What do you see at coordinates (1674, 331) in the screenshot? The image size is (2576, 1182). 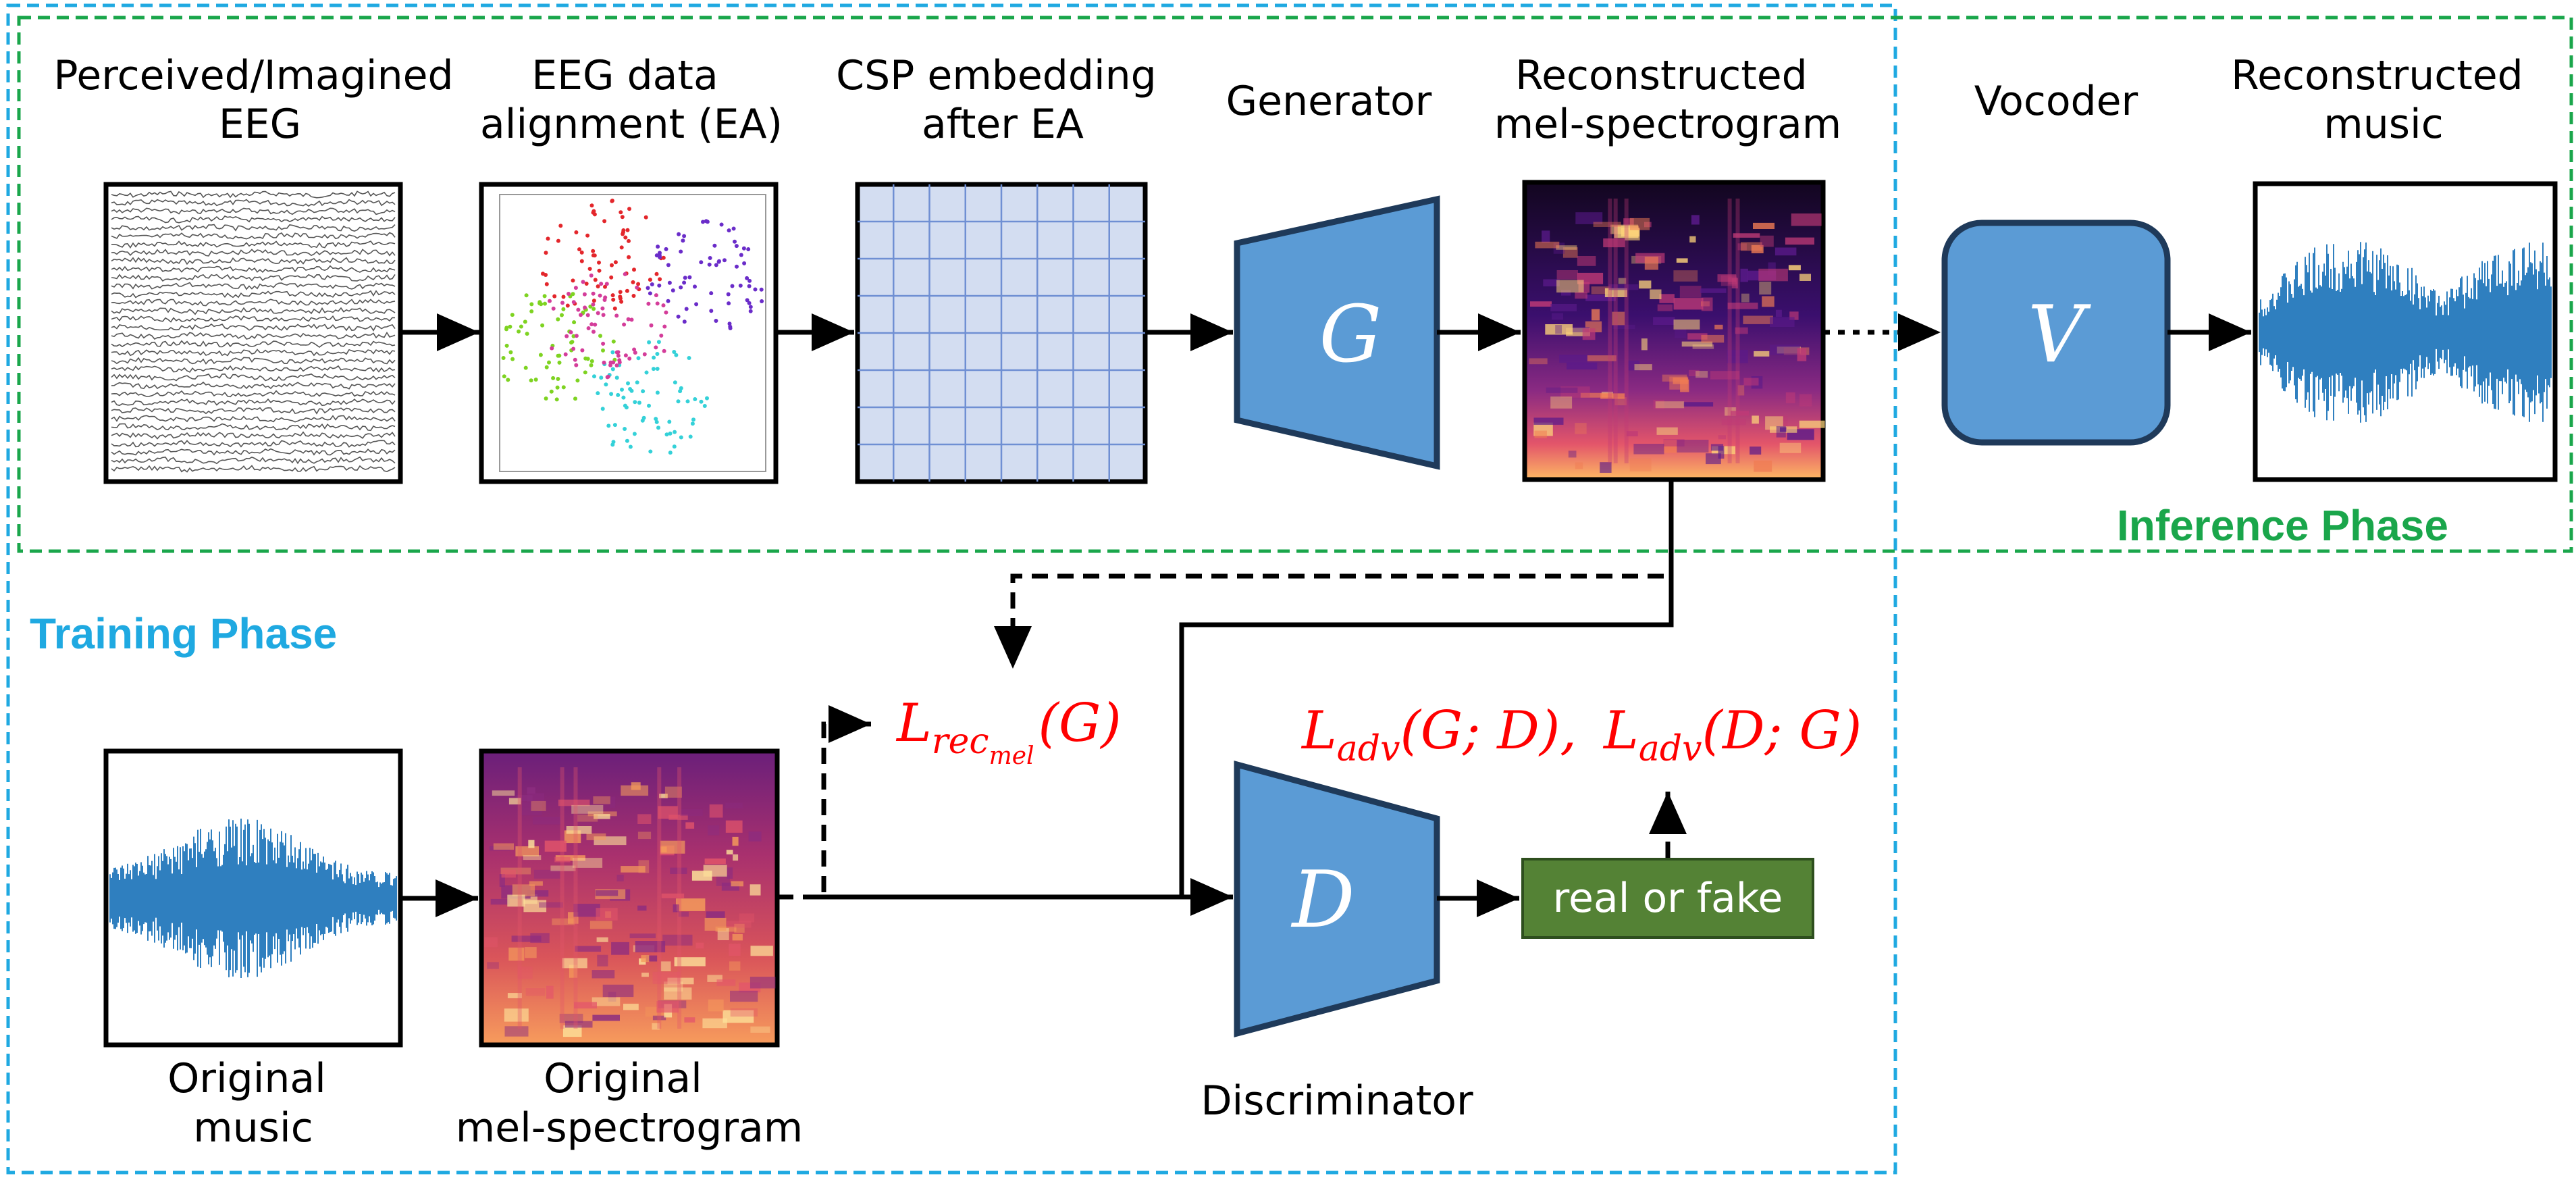 I see `reconstructed-mel-spectrogram` at bounding box center [1674, 331].